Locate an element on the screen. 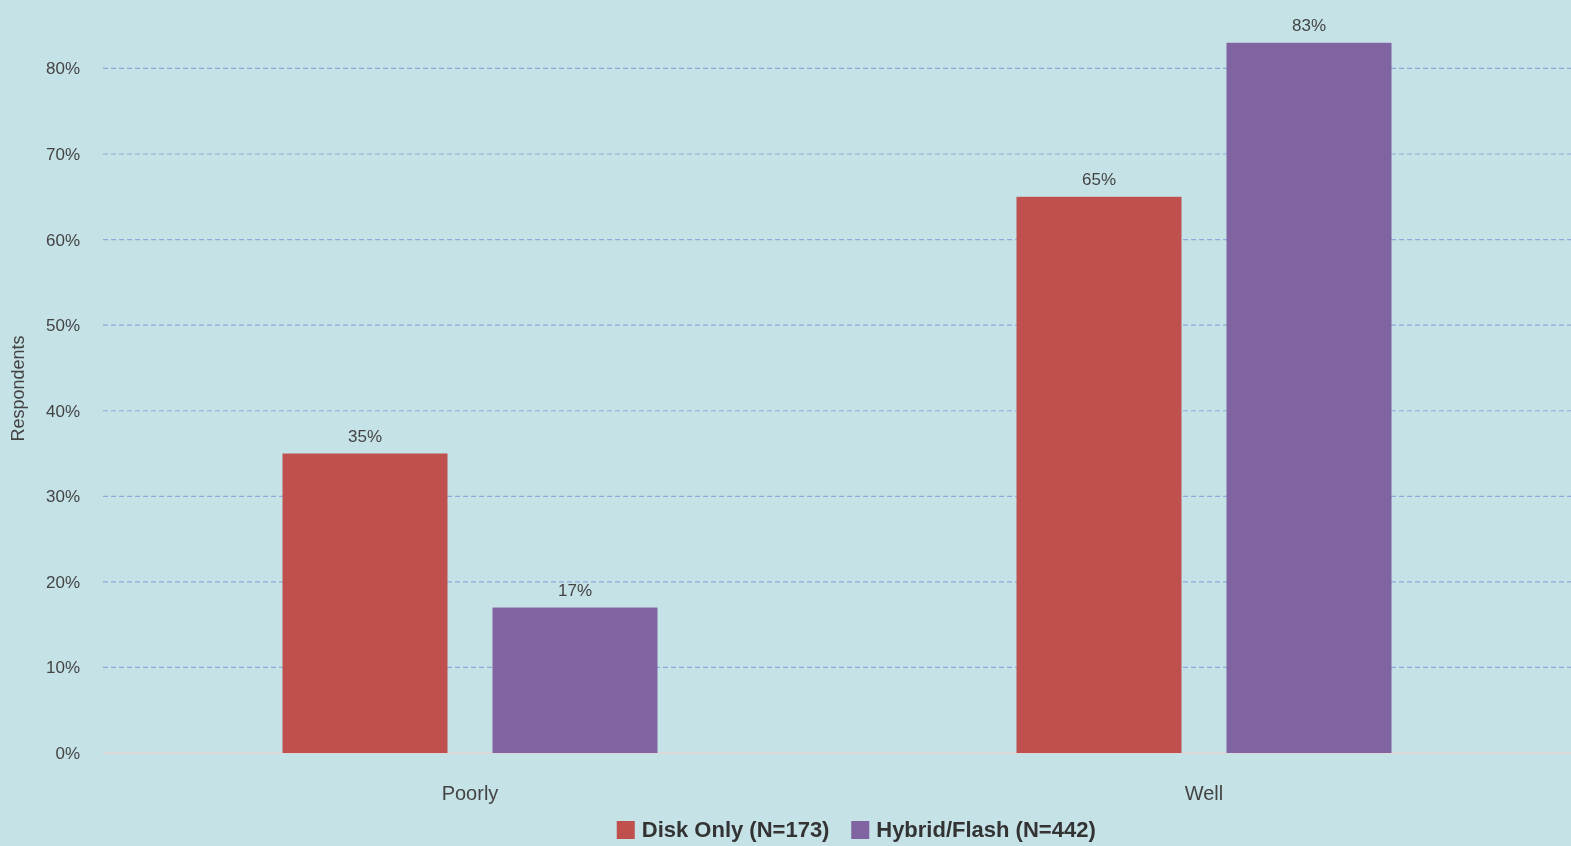  y-tick-label: 60% is located at coordinates (62, 240).